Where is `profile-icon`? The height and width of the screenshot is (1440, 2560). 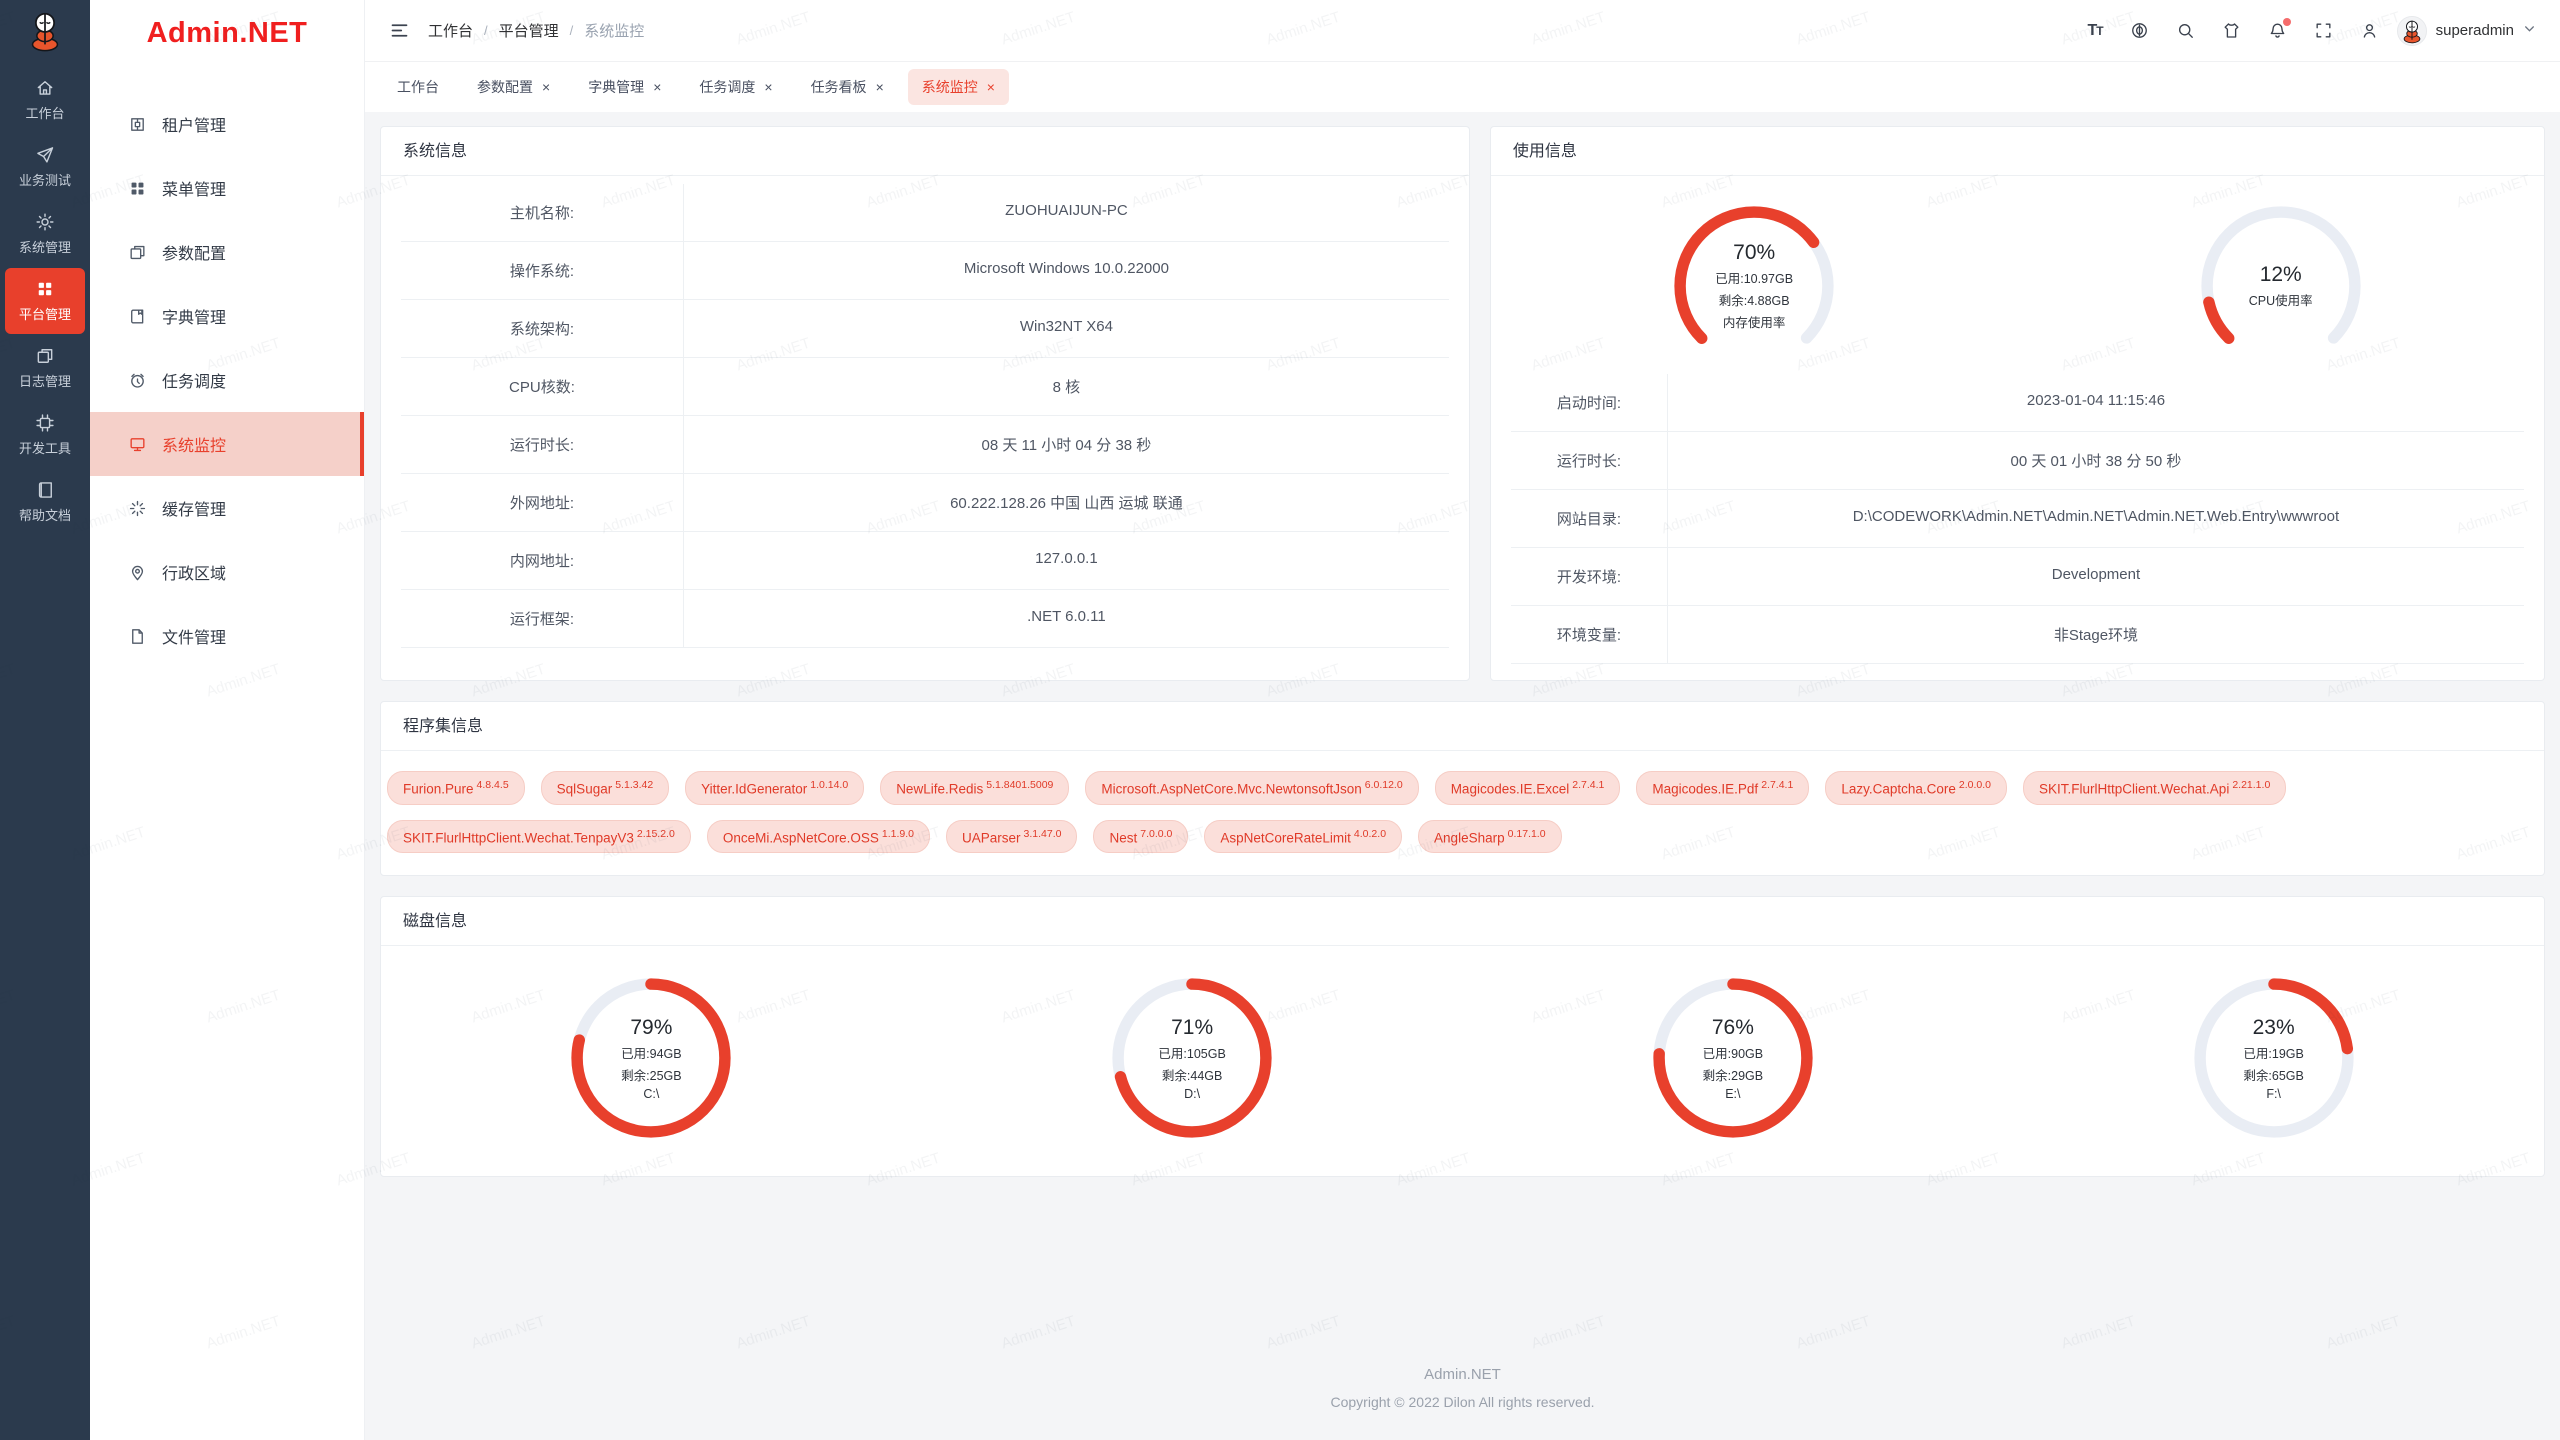
profile-icon is located at coordinates (2369, 30).